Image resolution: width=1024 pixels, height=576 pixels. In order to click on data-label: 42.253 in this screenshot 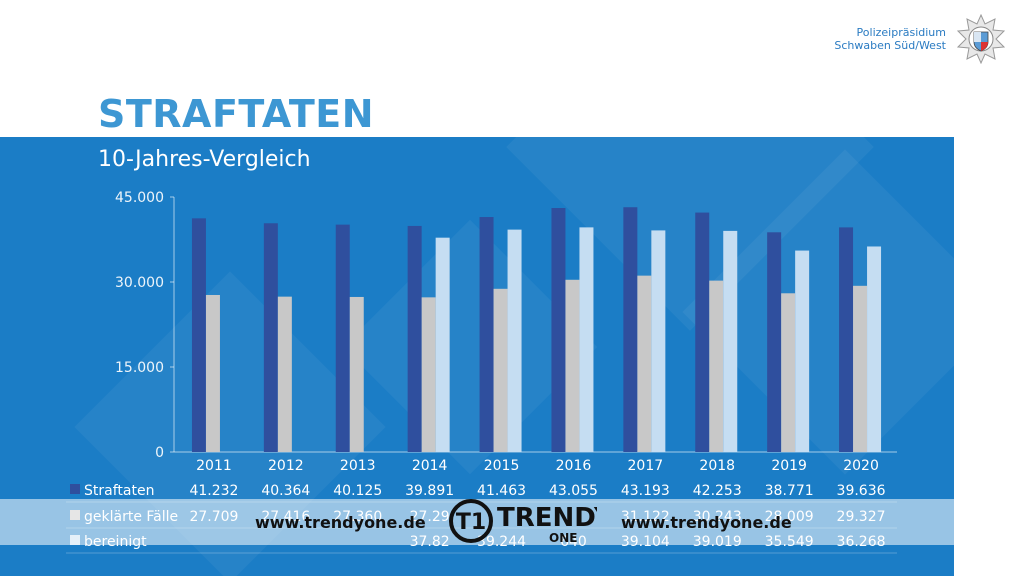, I will do `click(717, 491)`.